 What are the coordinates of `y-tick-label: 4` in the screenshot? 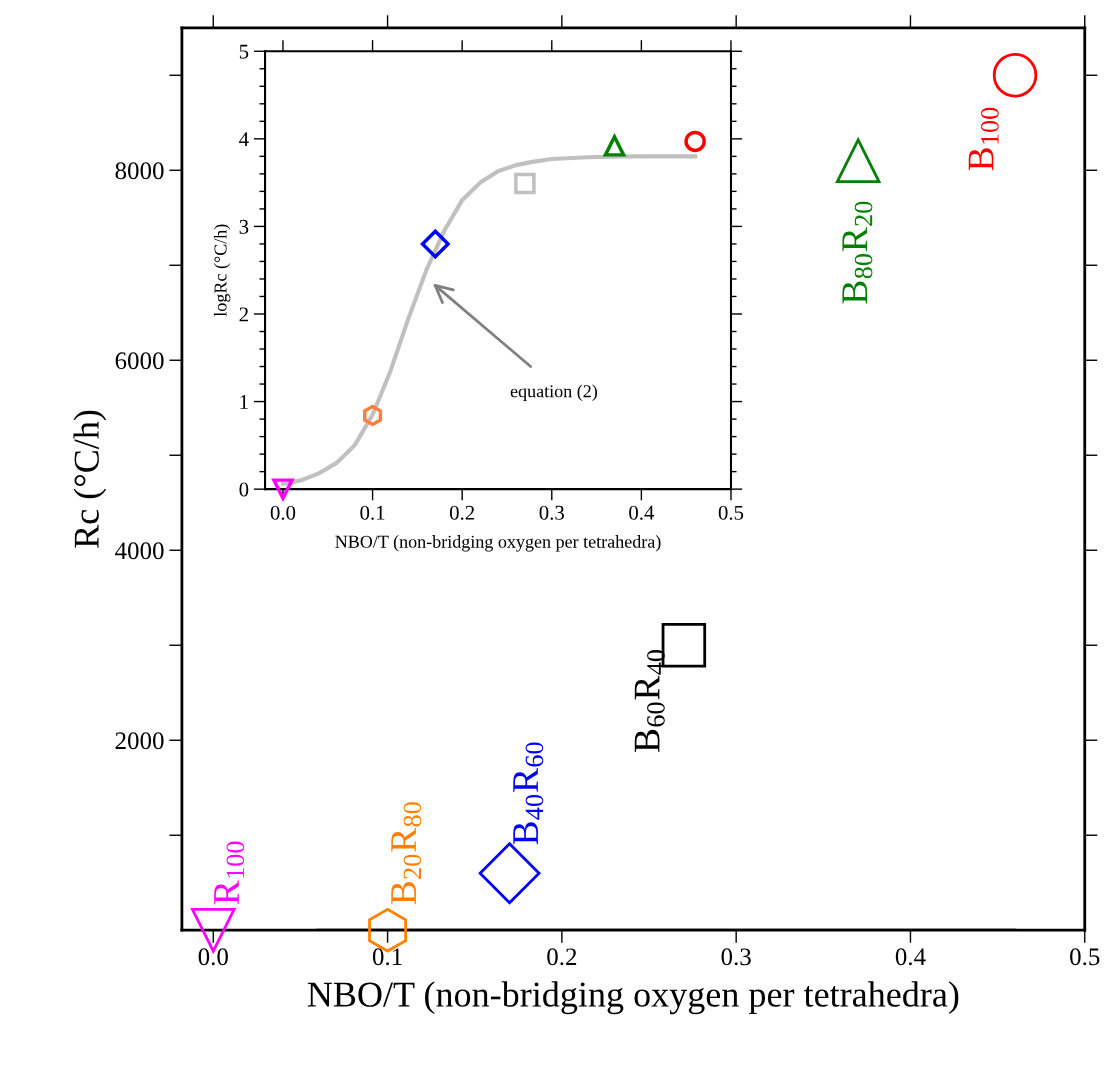 It's located at (244, 139).